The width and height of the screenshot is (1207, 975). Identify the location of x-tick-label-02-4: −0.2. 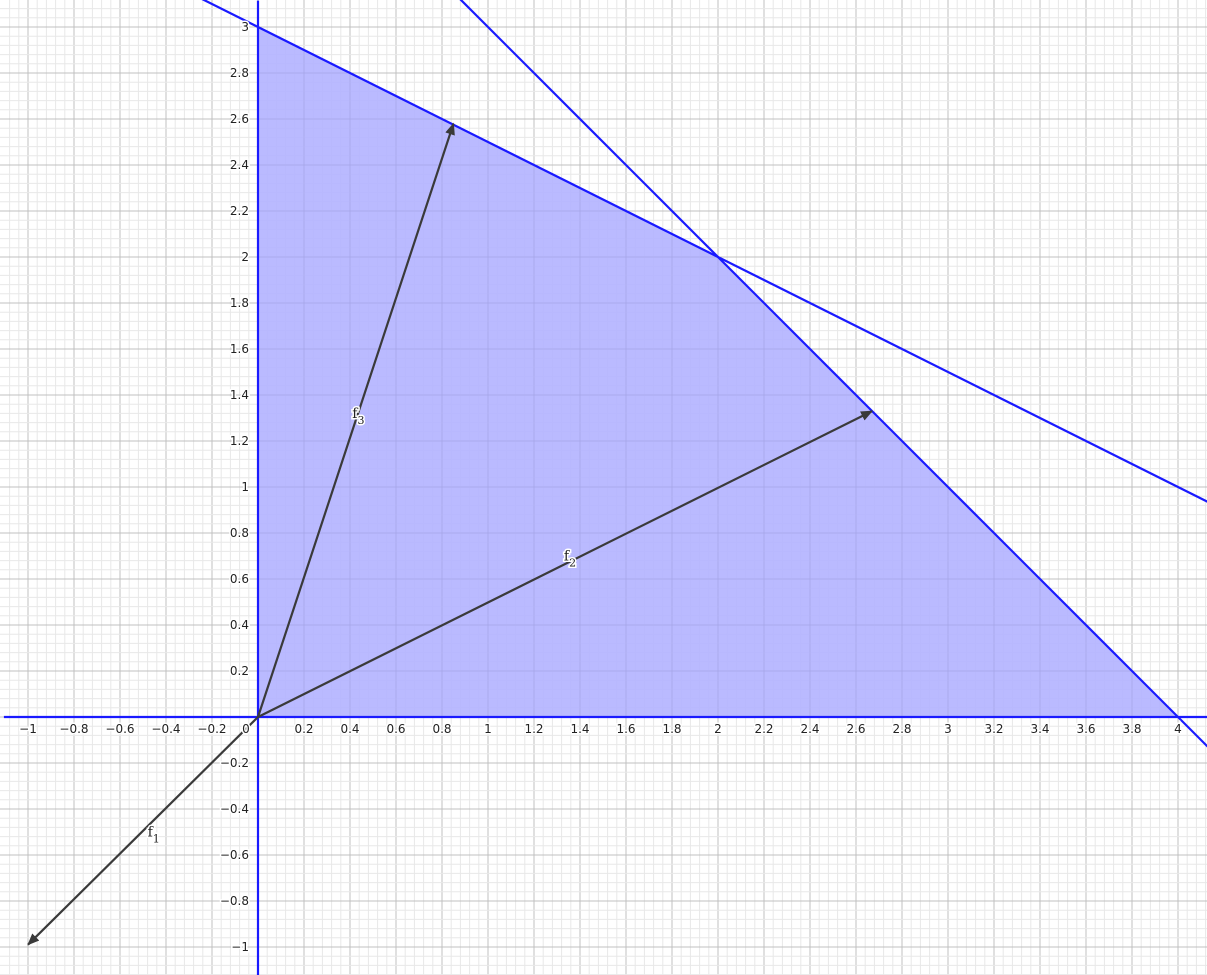
(211, 729).